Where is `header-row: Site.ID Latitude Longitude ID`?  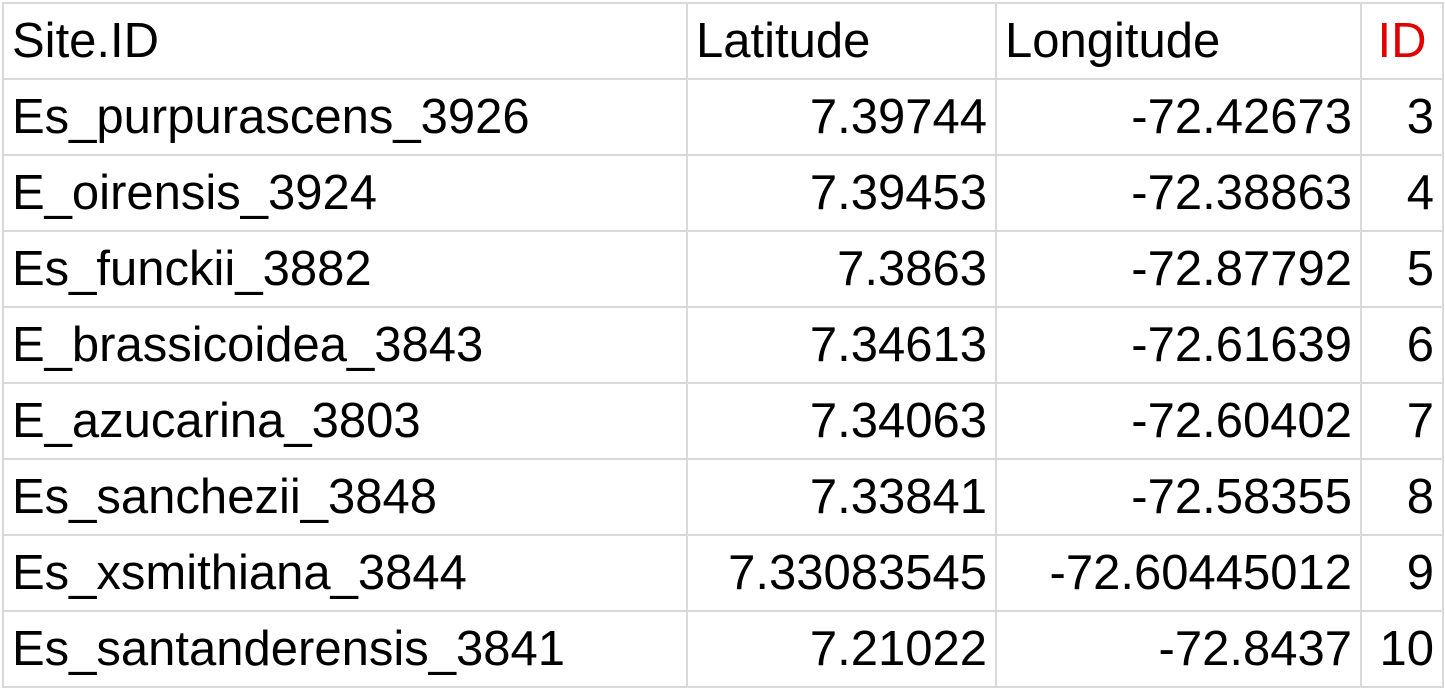 header-row: Site.ID Latitude Longitude ID is located at coordinates (723, 41).